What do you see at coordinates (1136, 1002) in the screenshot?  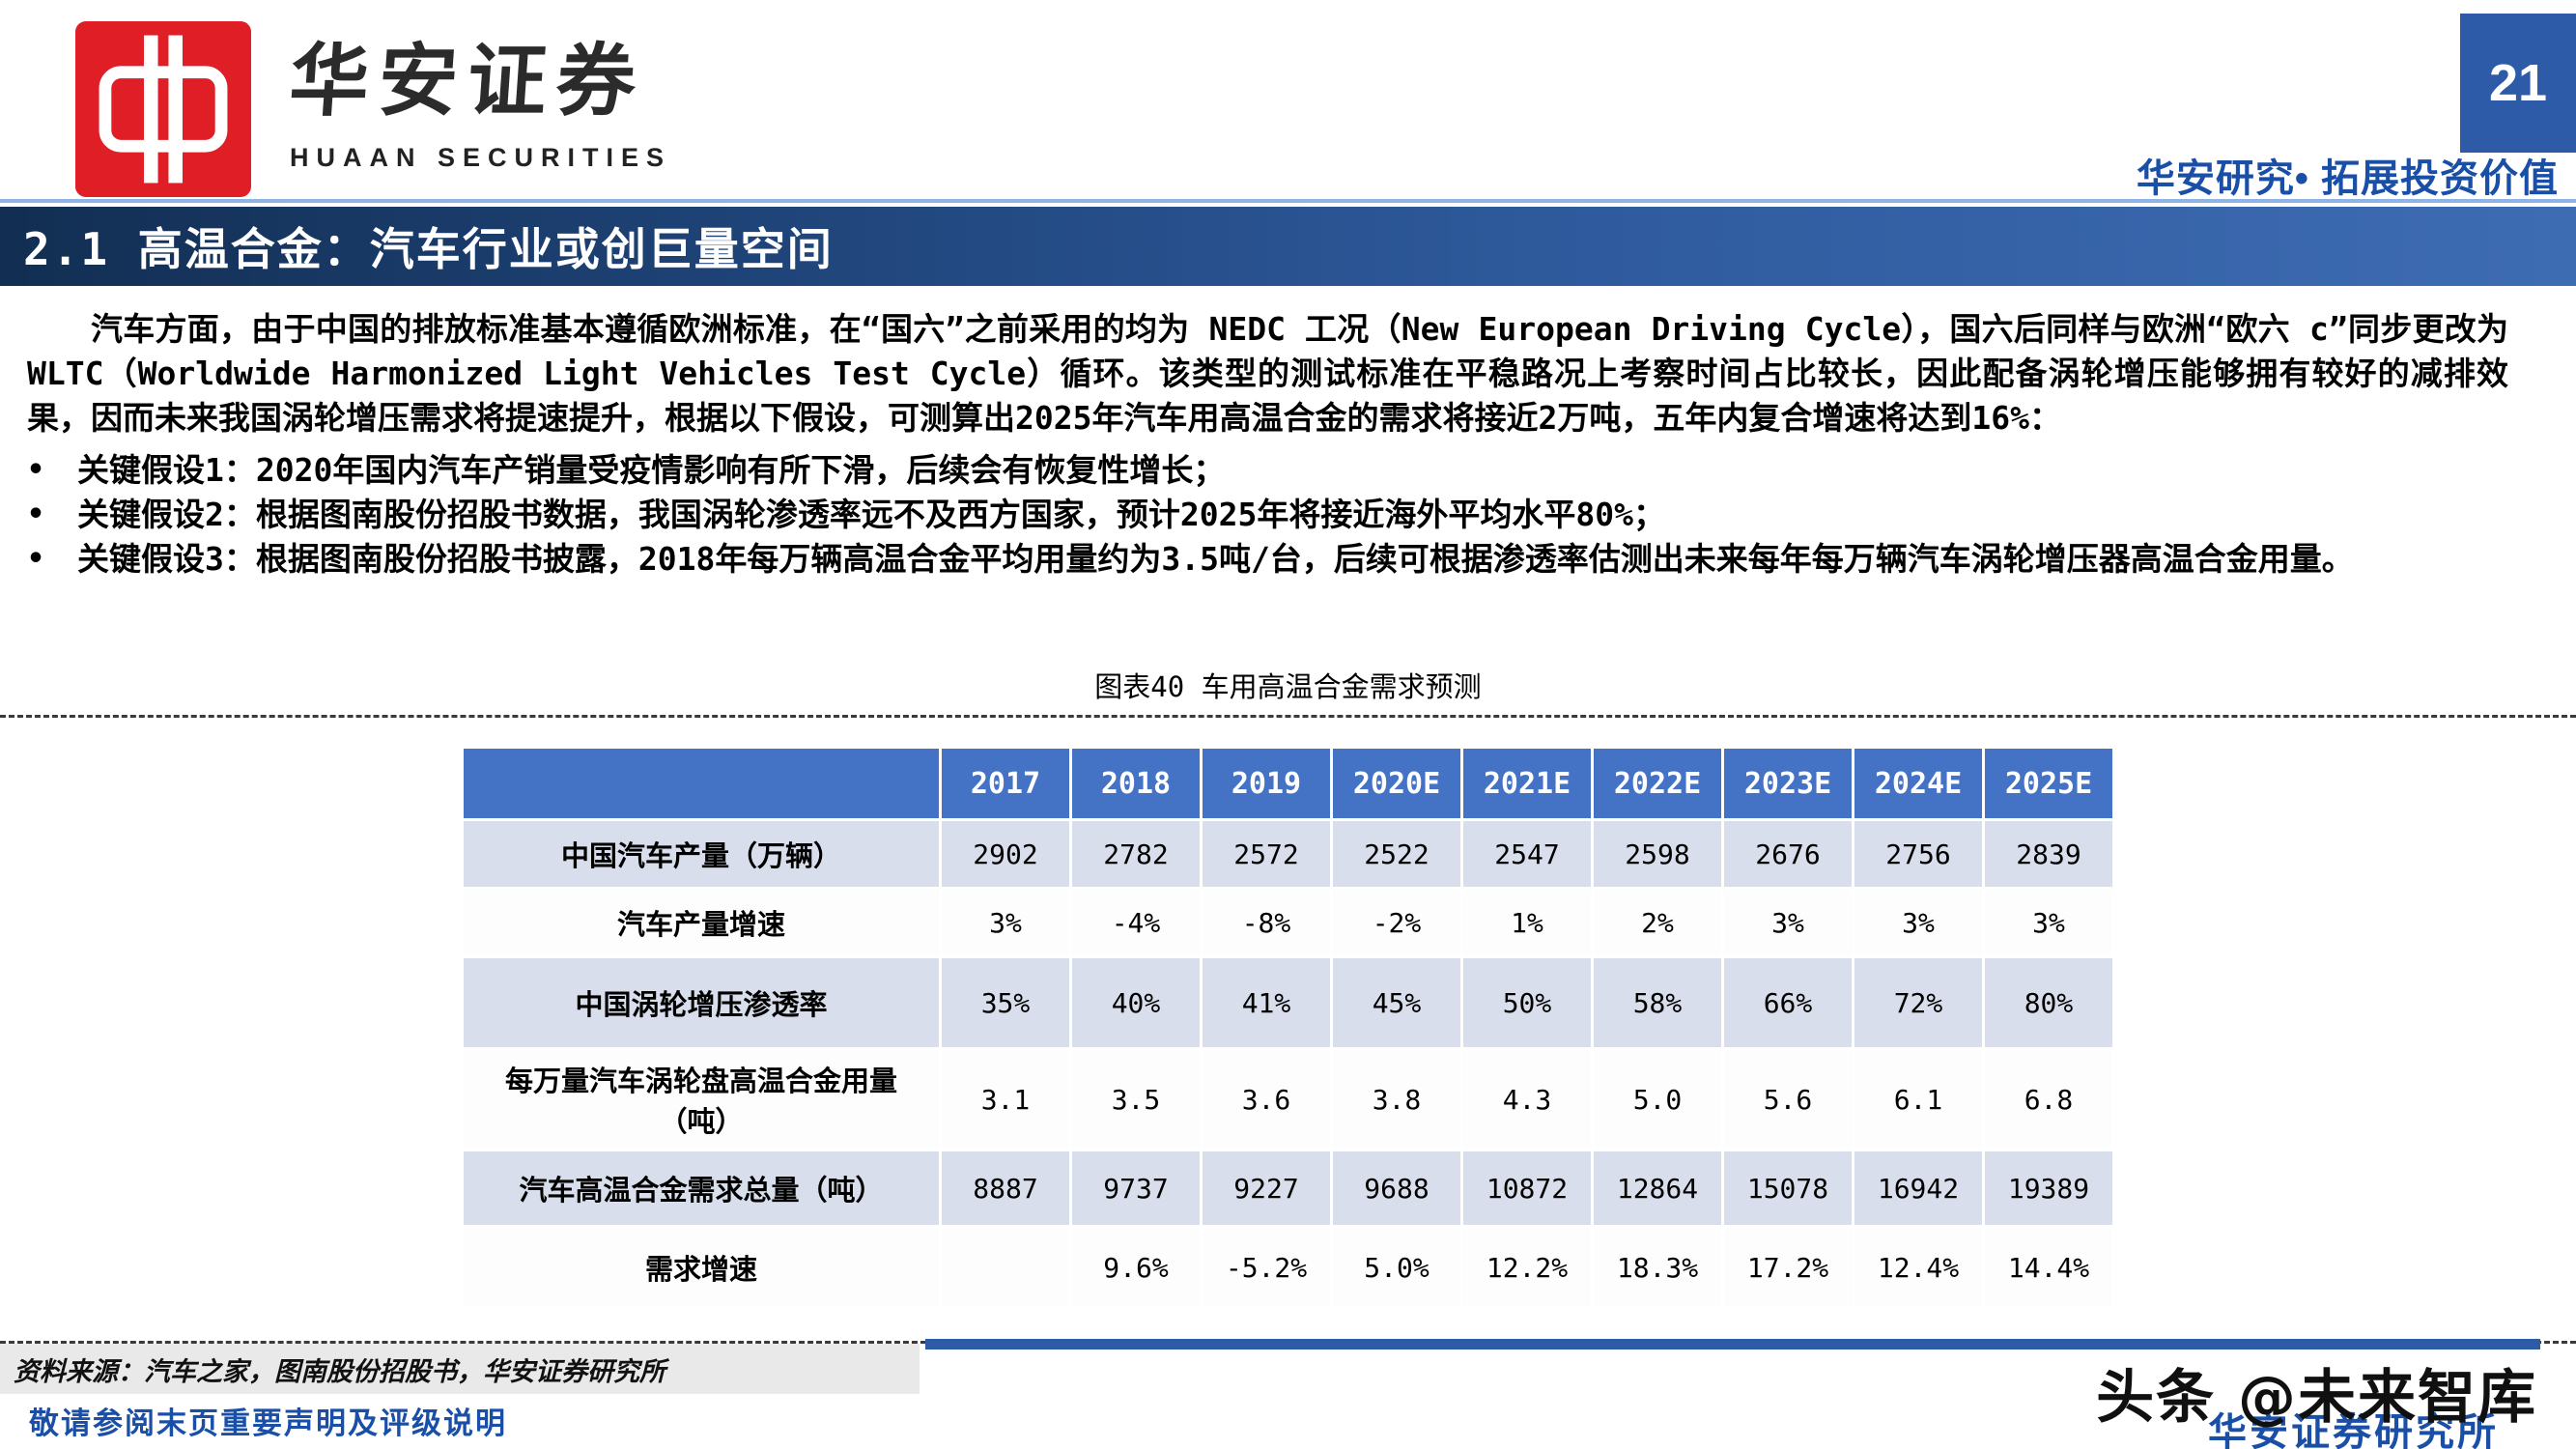 I see `table-cell: 40%` at bounding box center [1136, 1002].